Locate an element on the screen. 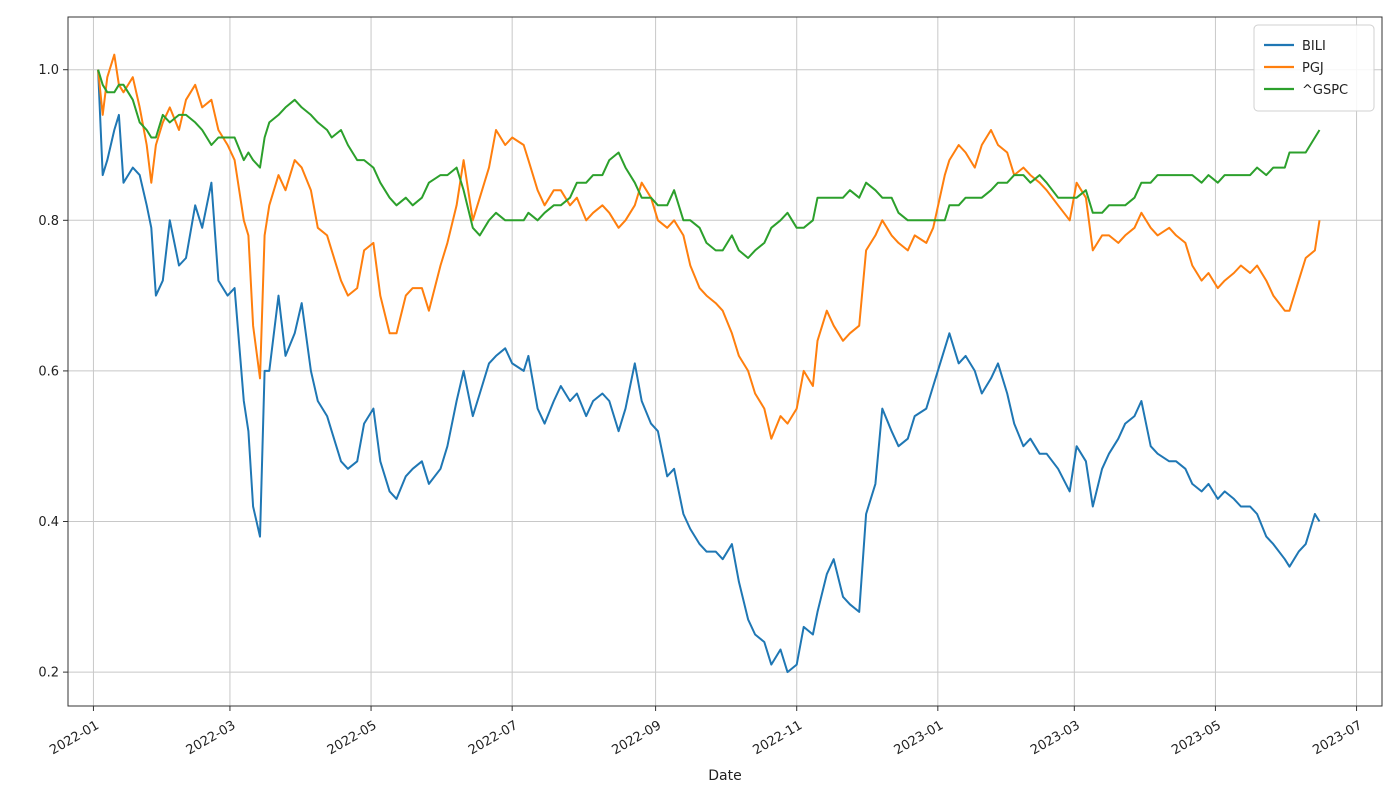 The height and width of the screenshot is (792, 1399). x-tick-label: 2022-11 is located at coordinates (778, 738).